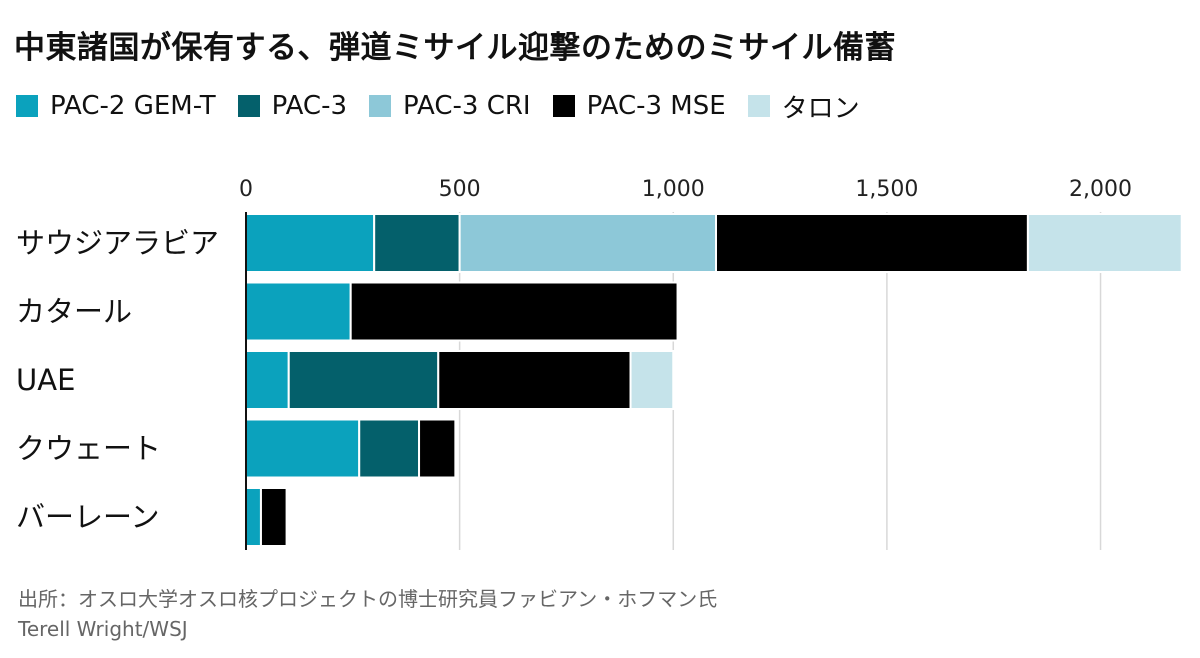  I want to click on x-tick-label: 1,000, so click(673, 189).